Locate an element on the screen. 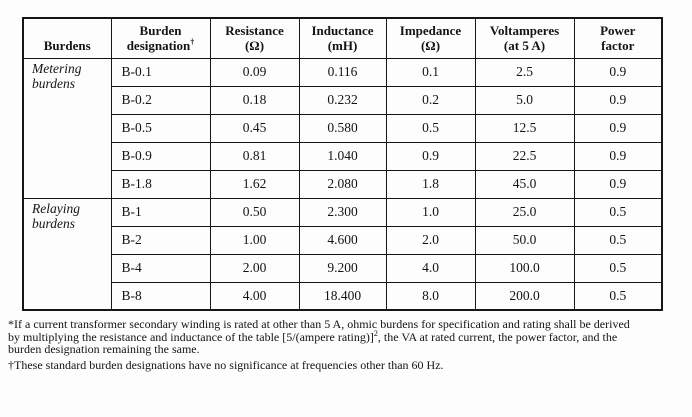 Image resolution: width=692 pixels, height=417 pixels. cell-inductance: 2.080 is located at coordinates (342, 184).